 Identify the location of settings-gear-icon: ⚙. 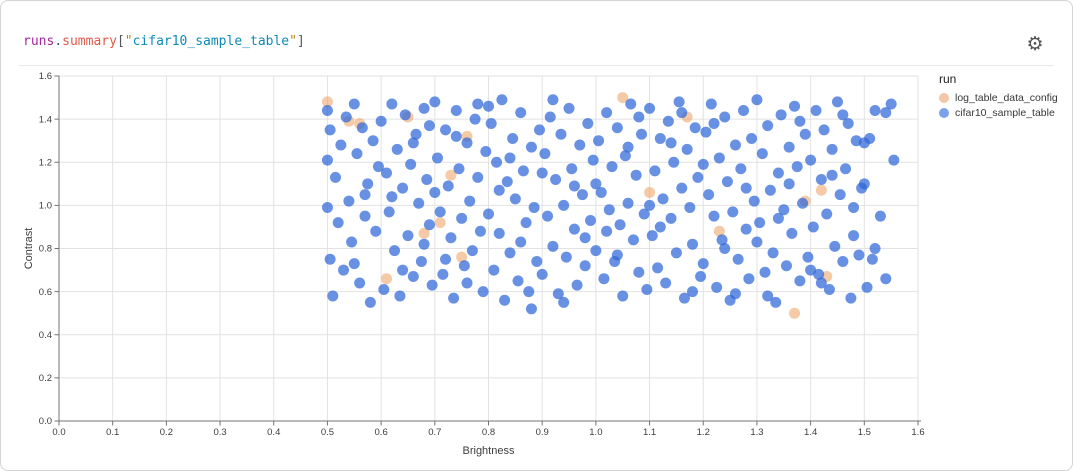
(1035, 44).